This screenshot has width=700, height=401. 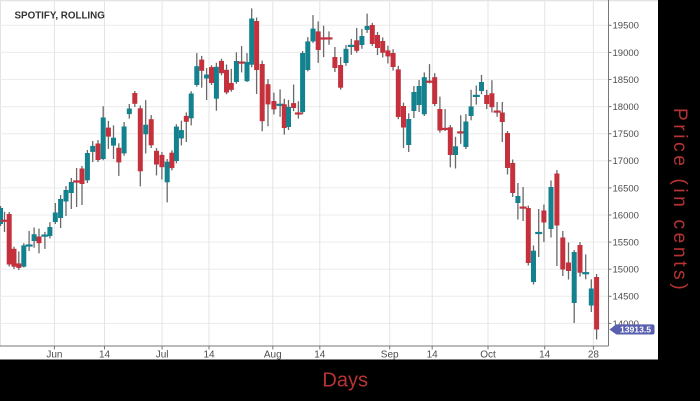 What do you see at coordinates (54, 355) in the screenshot?
I see `svg-text: Jun` at bounding box center [54, 355].